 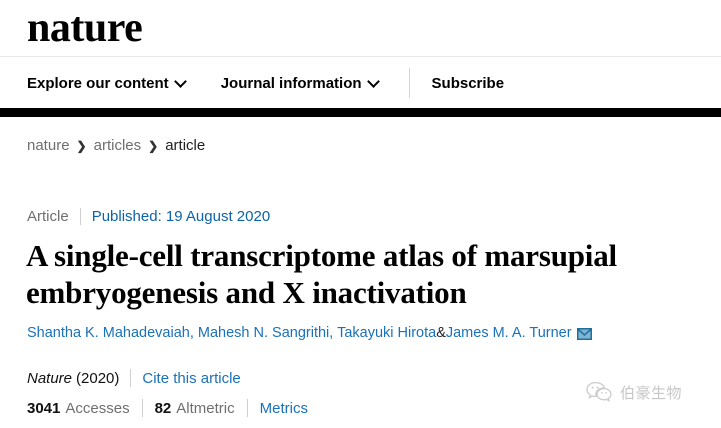 I want to click on nav-item-journal-information: Journal information, so click(x=299, y=83).